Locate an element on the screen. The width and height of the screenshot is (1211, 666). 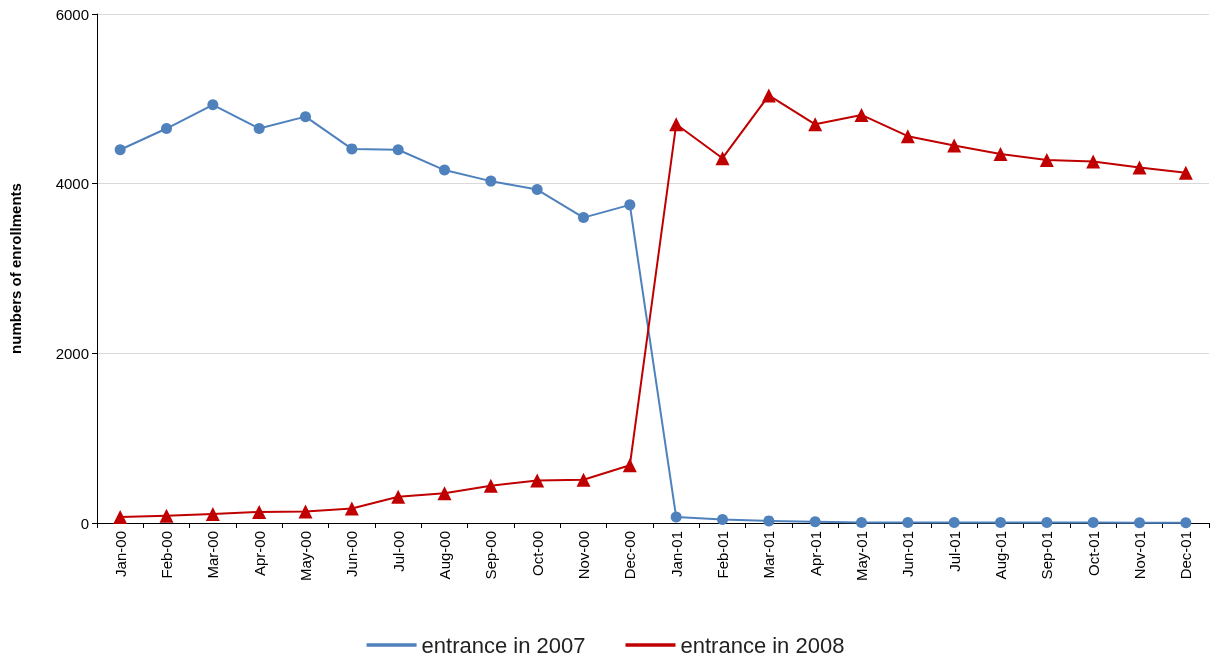
x-tick-label: Aug-00 is located at coordinates (444, 555).